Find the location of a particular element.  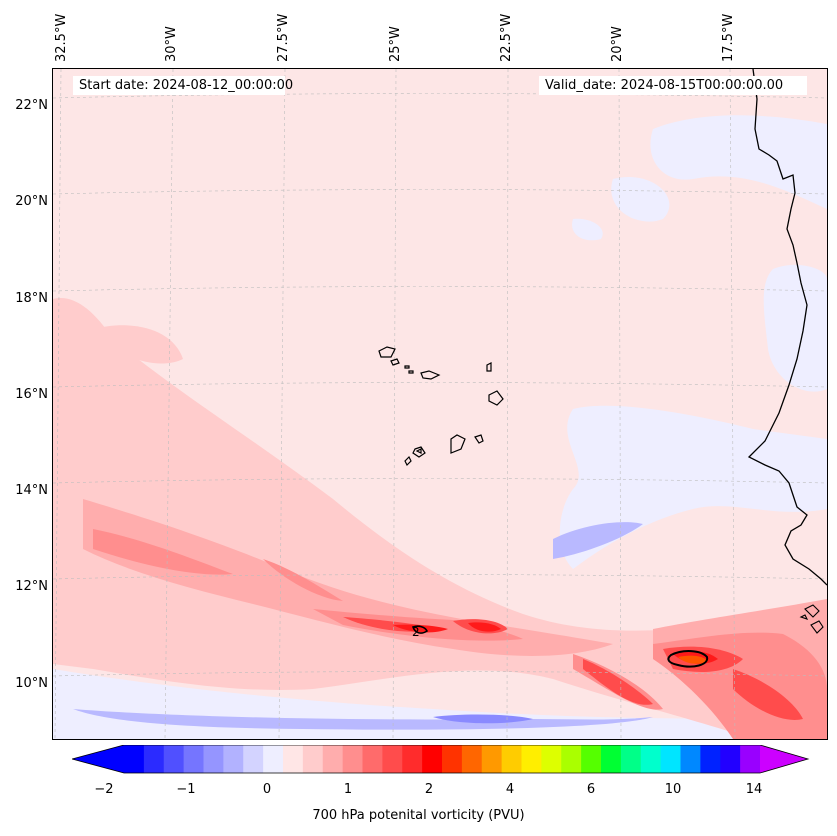

colorbar-tick: 10 is located at coordinates (673, 789).